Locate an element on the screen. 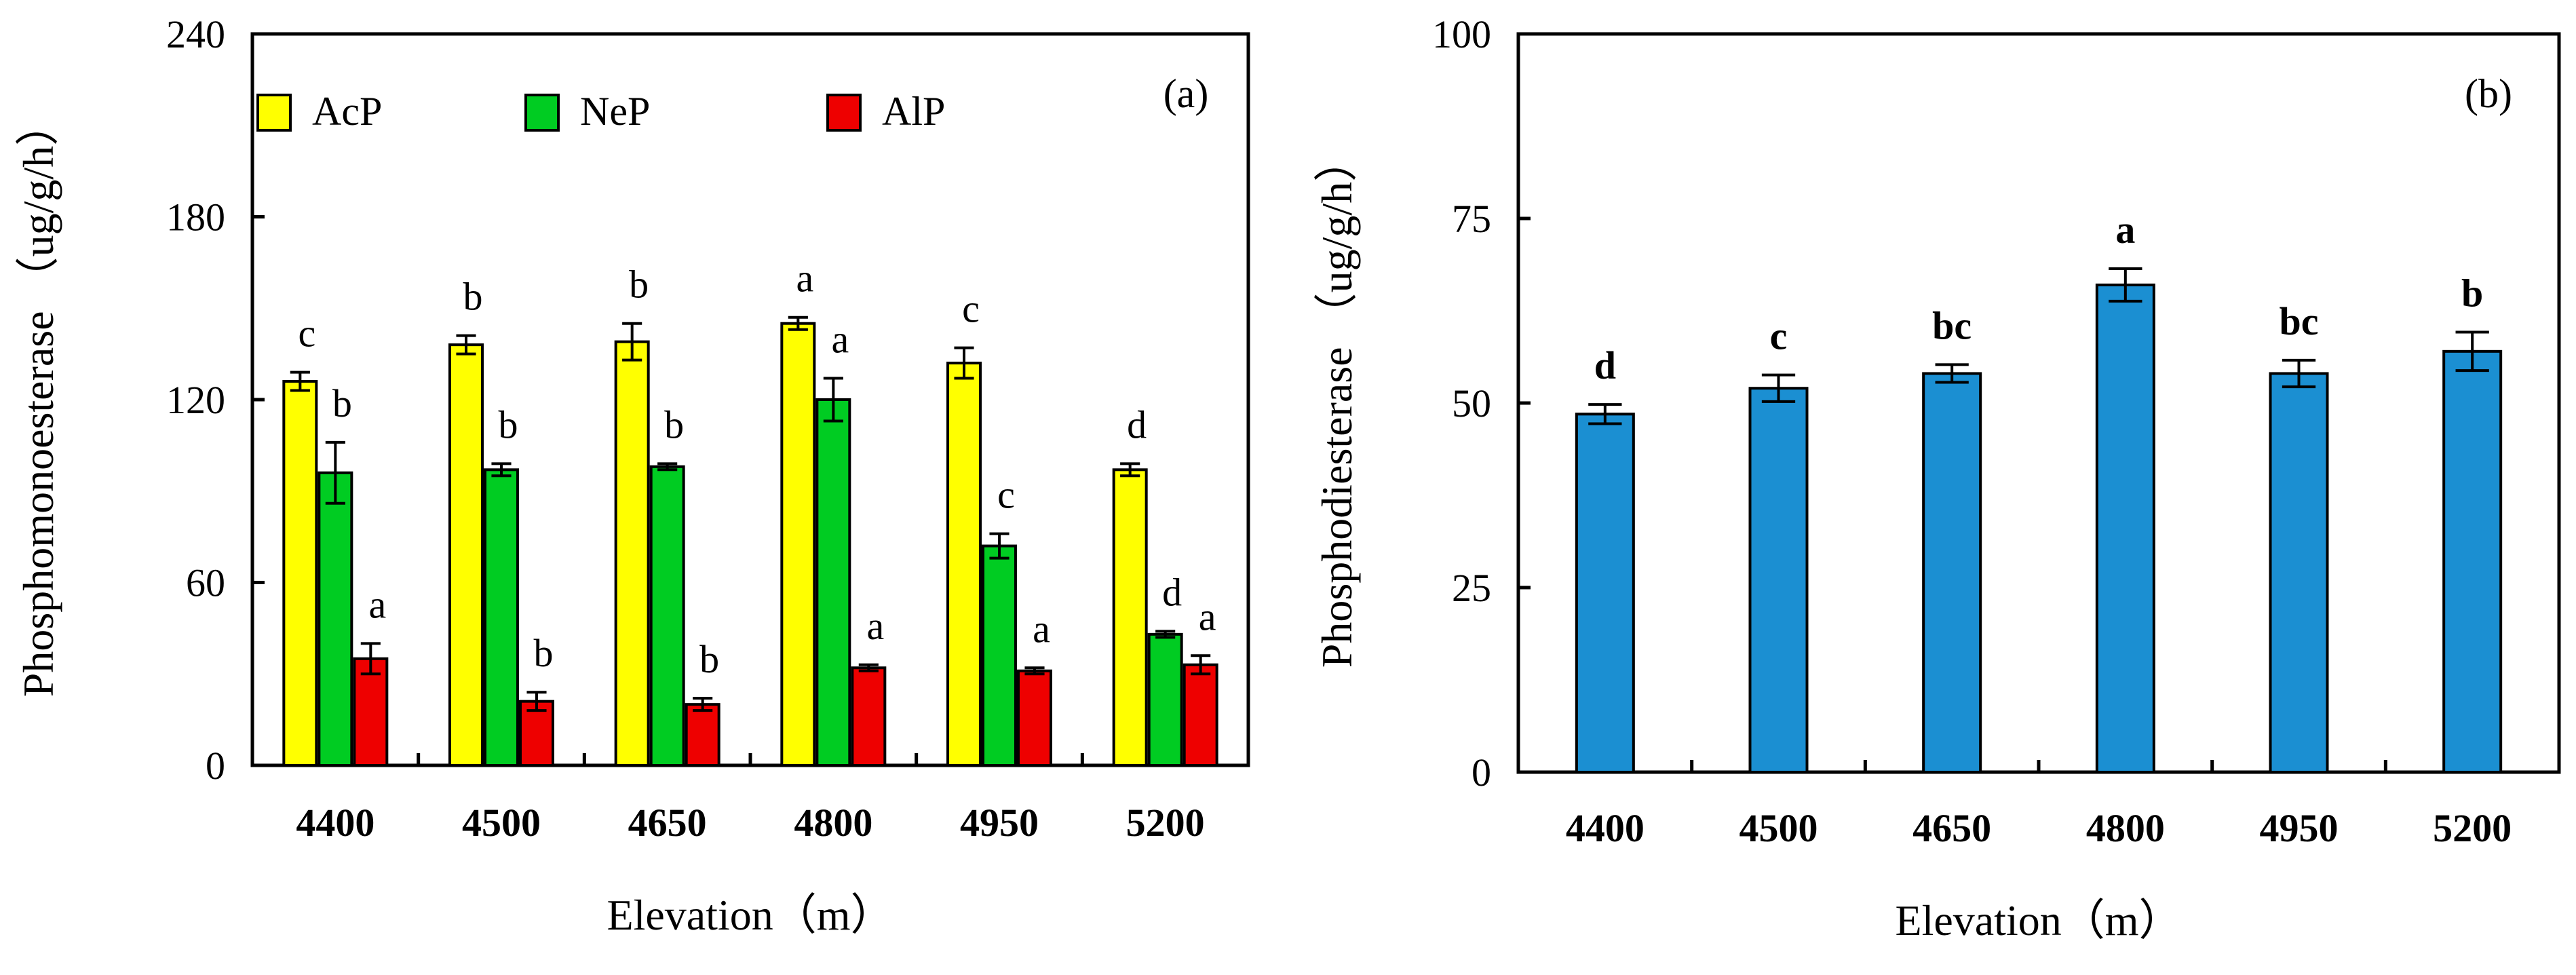  y-axis-title: Phosphomonoesterase （ug/g/h） is located at coordinates (38, 399).